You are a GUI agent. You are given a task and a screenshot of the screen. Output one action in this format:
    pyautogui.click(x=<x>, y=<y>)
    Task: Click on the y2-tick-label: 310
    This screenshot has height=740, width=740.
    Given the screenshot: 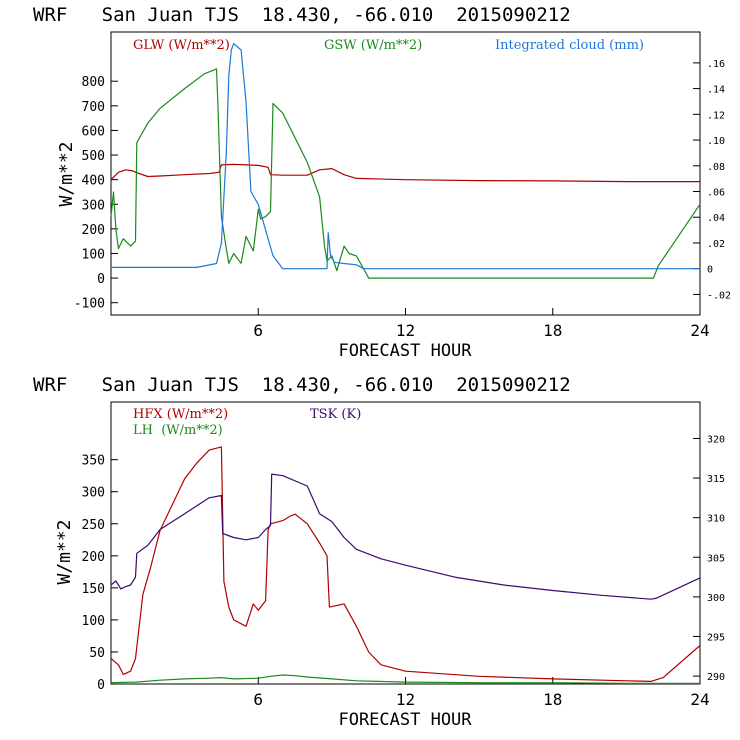 What is the action you would take?
    pyautogui.click(x=716, y=519)
    